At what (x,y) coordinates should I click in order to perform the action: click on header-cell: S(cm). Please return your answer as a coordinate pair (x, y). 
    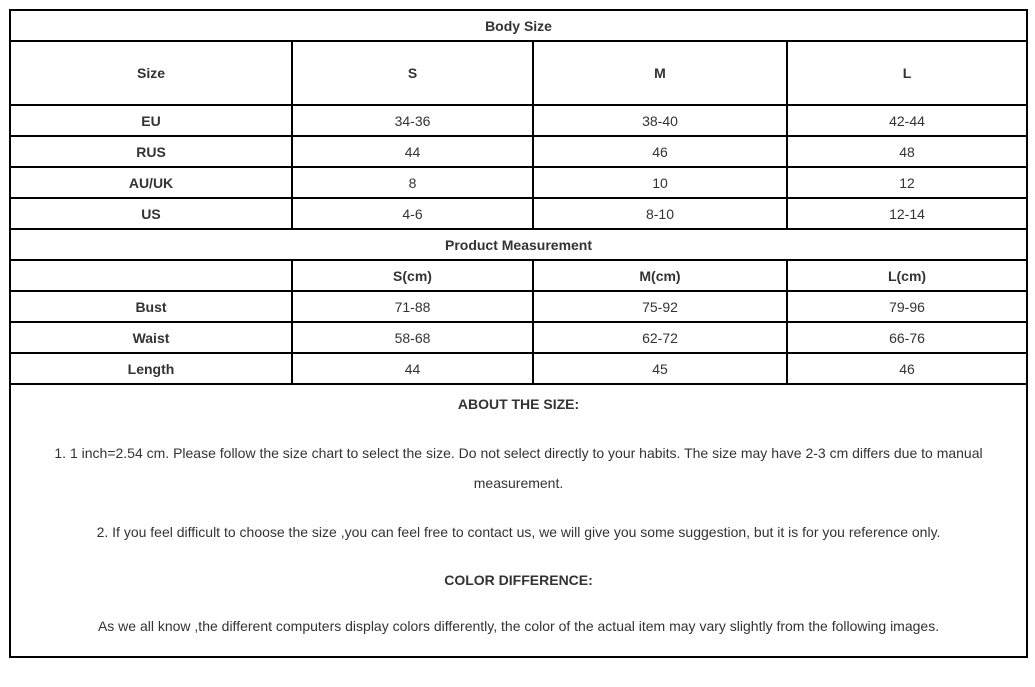
    Looking at the image, I should click on (412, 275).